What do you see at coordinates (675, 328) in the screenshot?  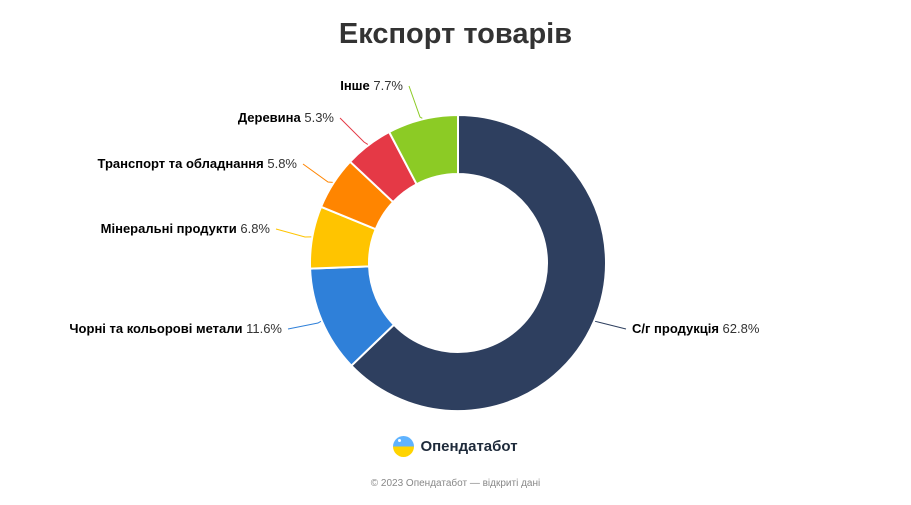 I see `data-label-name-0: С/г продукція` at bounding box center [675, 328].